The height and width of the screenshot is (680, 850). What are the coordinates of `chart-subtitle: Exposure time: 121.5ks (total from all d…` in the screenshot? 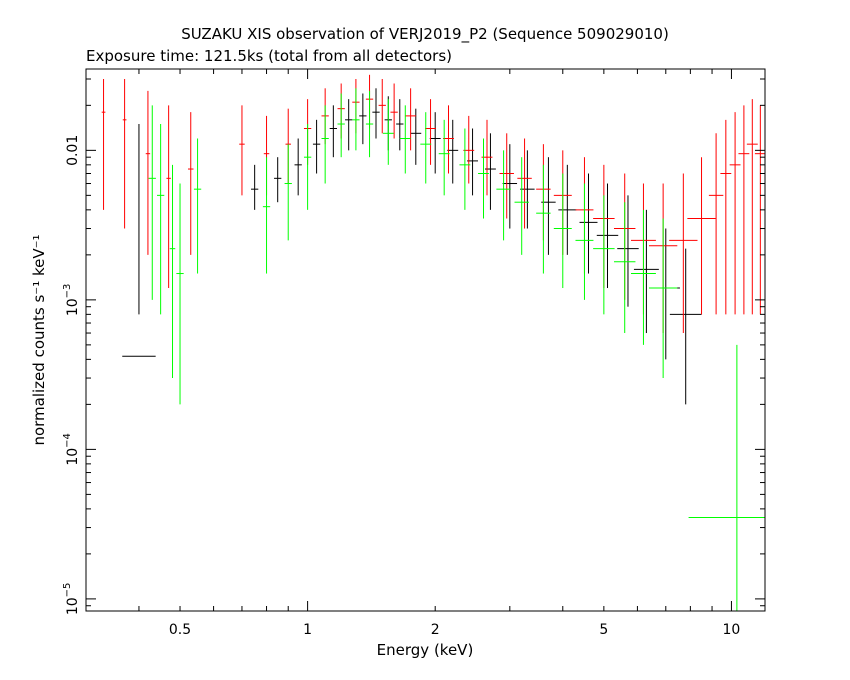 It's located at (269, 56).